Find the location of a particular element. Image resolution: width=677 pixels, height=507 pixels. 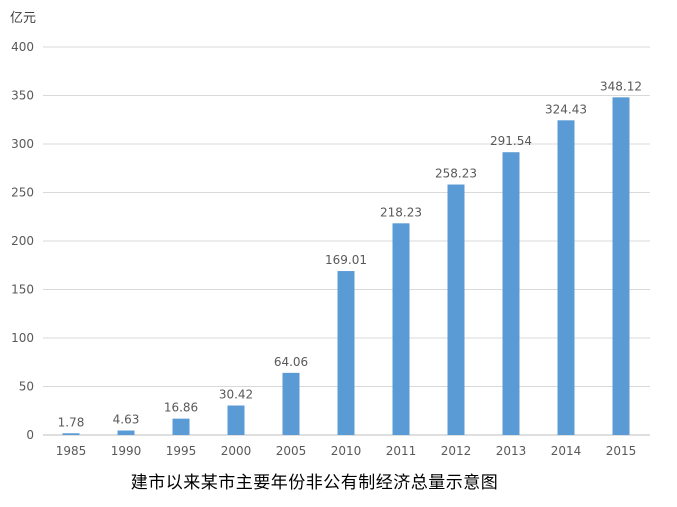

data-label: 218.23 is located at coordinates (401, 212).